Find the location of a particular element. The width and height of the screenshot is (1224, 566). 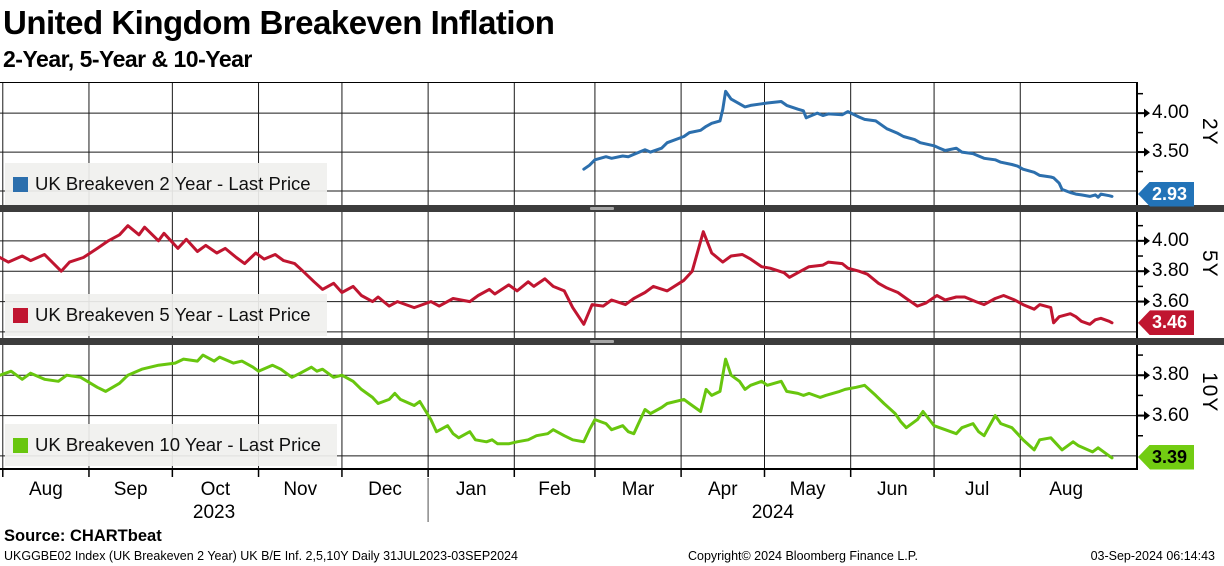

panel-axis-title-2y: 2Y is located at coordinates (1209, 132).